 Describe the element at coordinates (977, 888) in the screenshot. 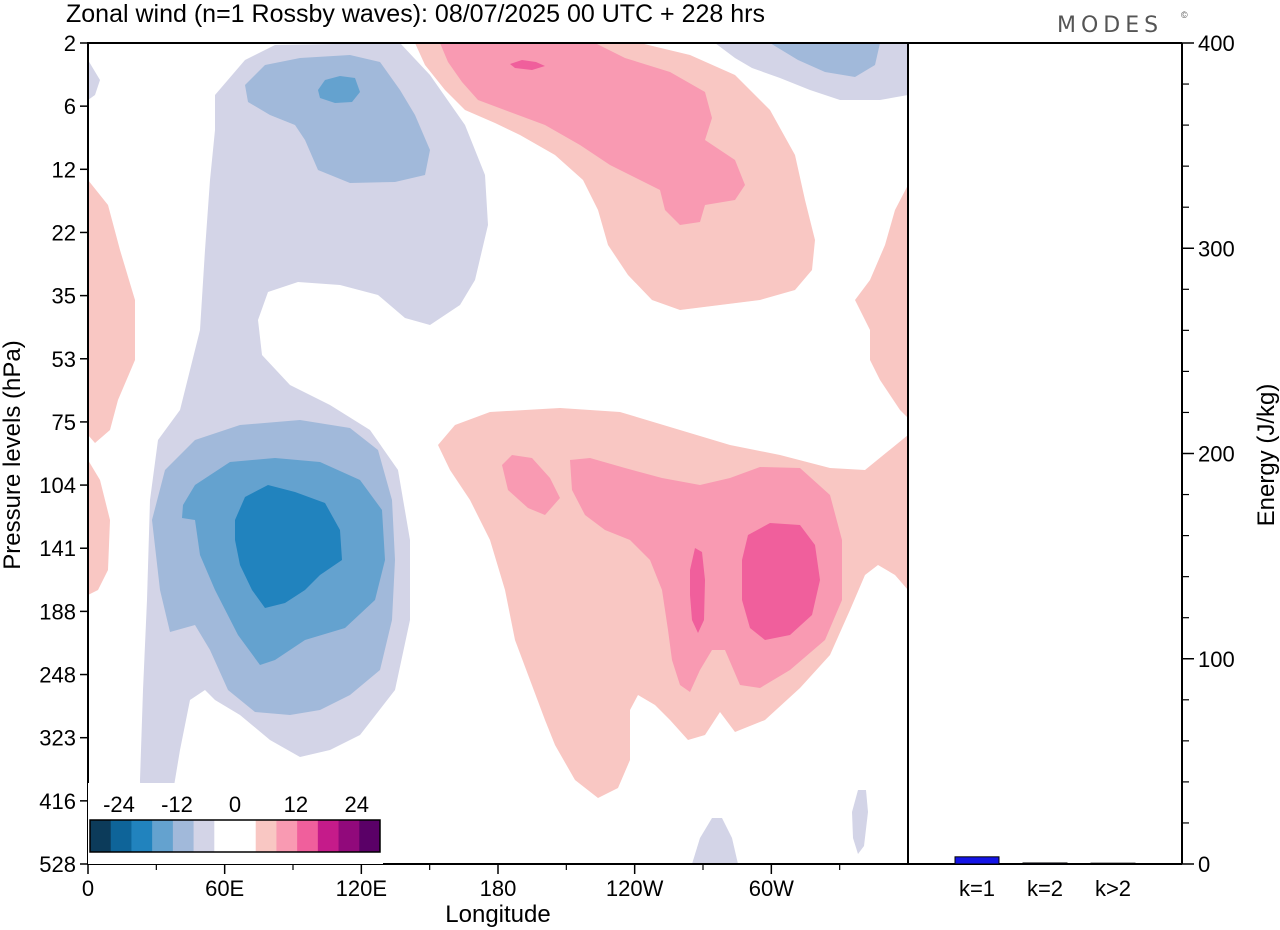

I see `energy-category-label: k=1` at that location.